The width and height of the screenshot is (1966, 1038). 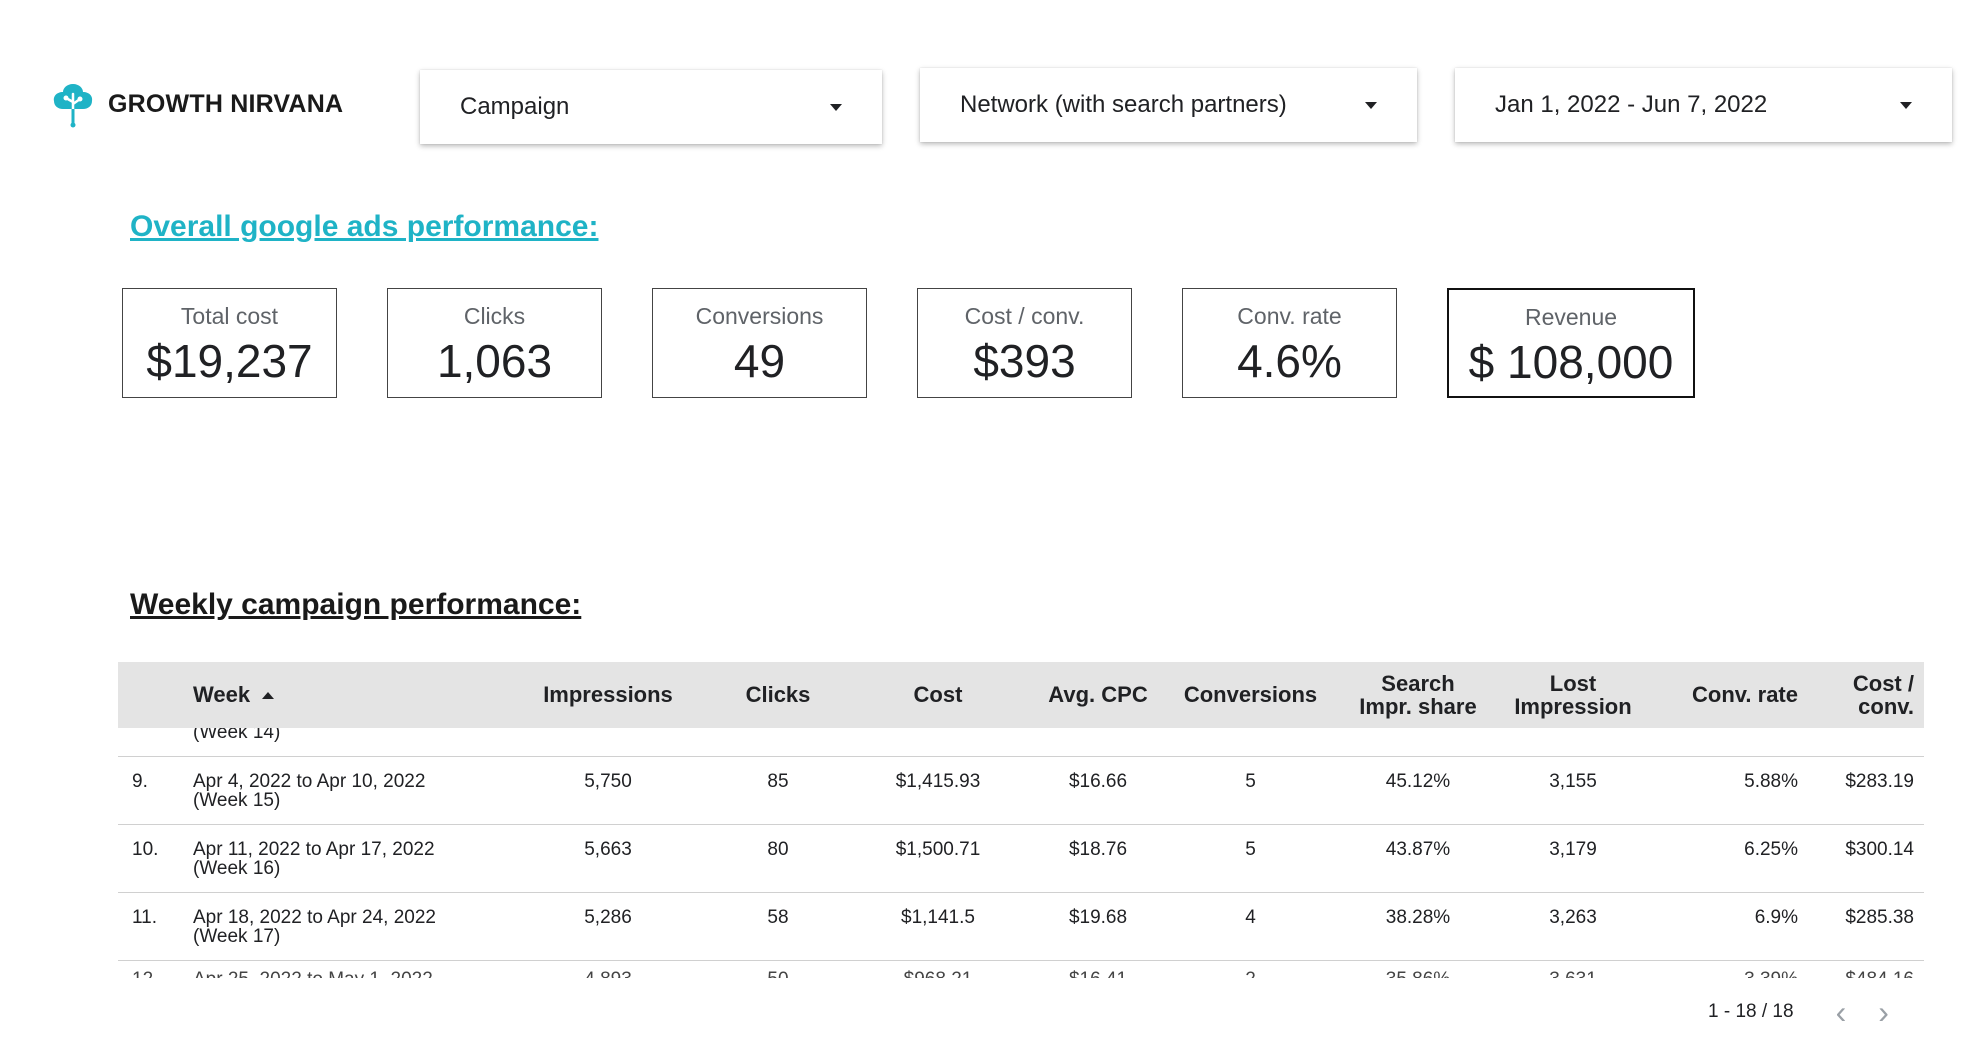 I want to click on row-clicks: 58, so click(x=778, y=917).